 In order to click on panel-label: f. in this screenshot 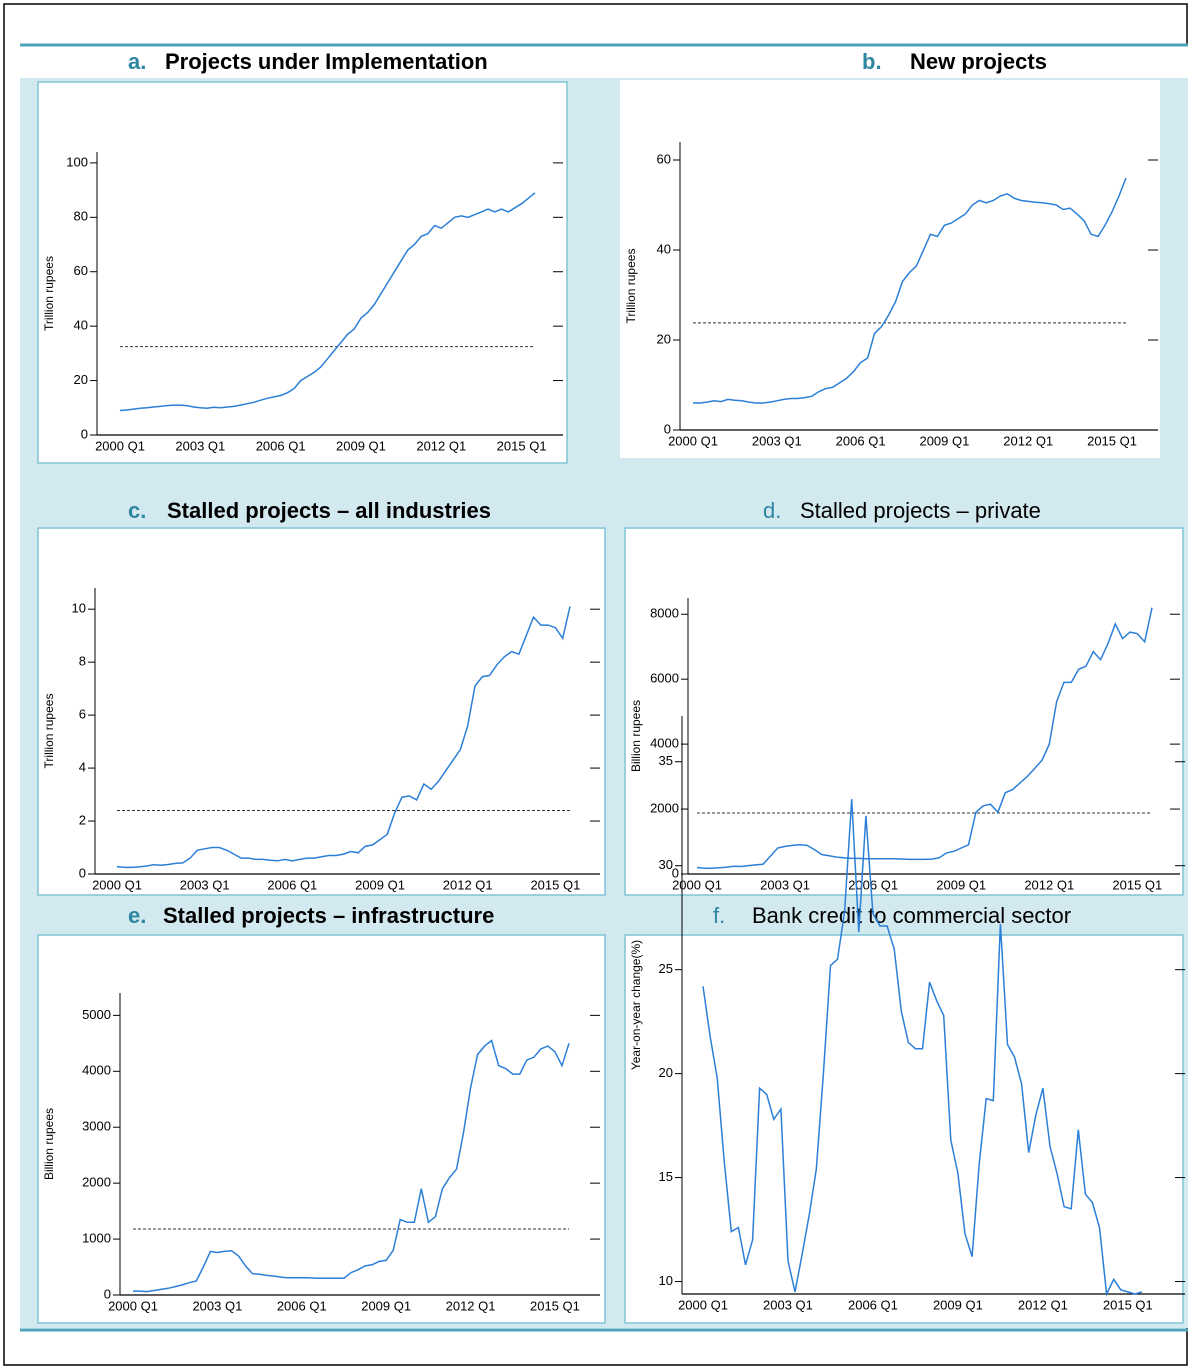, I will do `click(719, 915)`.